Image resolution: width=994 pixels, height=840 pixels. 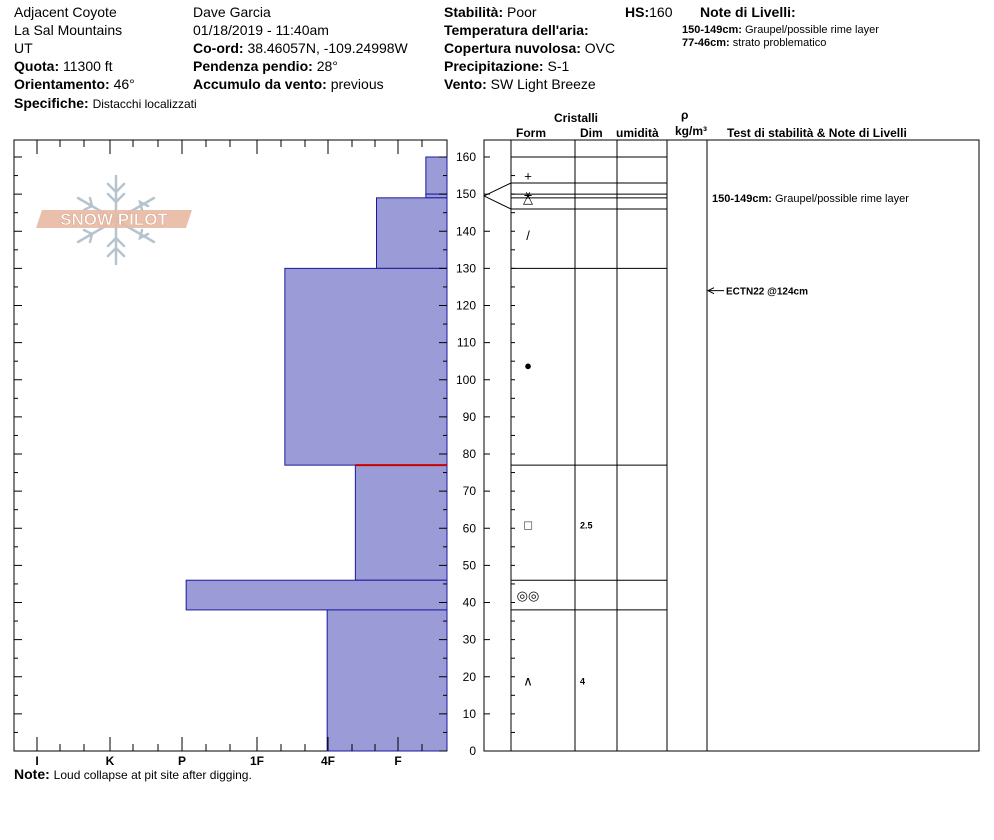 I want to click on crystal-form-symbol: ◎◎, so click(x=528, y=595).